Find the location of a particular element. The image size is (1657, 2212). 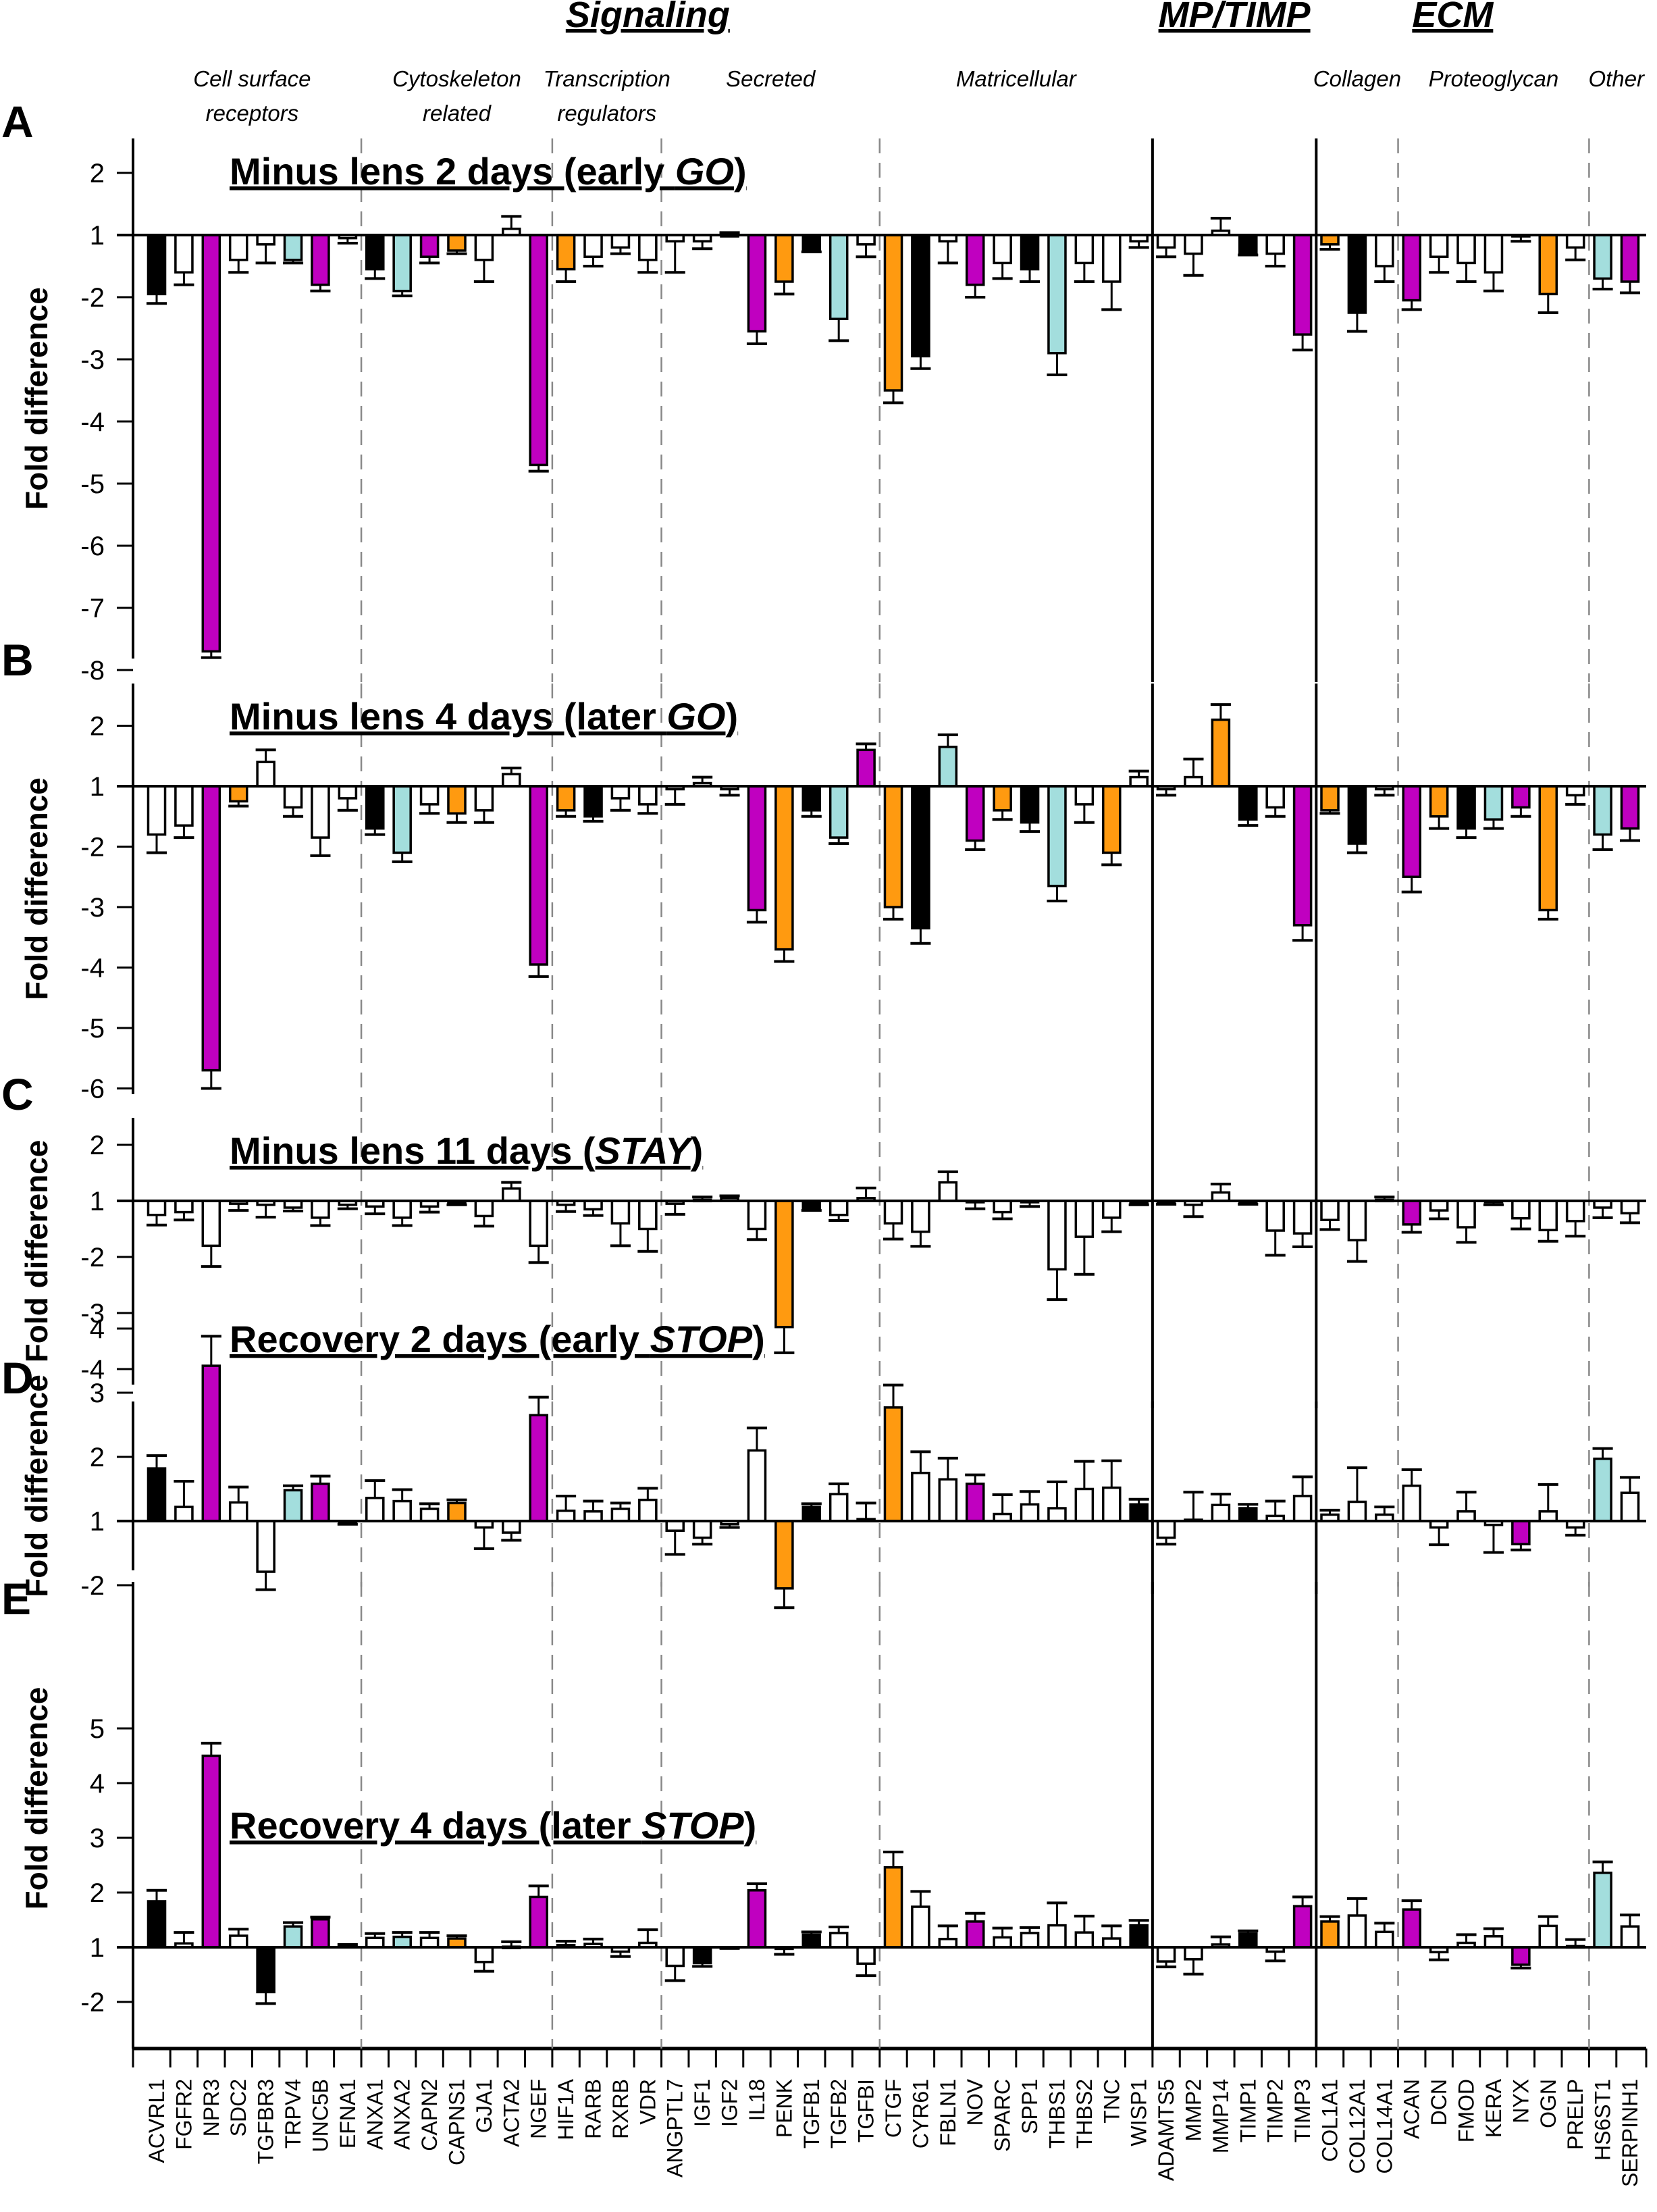

y-tick-label: -2 is located at coordinates (92, 298).